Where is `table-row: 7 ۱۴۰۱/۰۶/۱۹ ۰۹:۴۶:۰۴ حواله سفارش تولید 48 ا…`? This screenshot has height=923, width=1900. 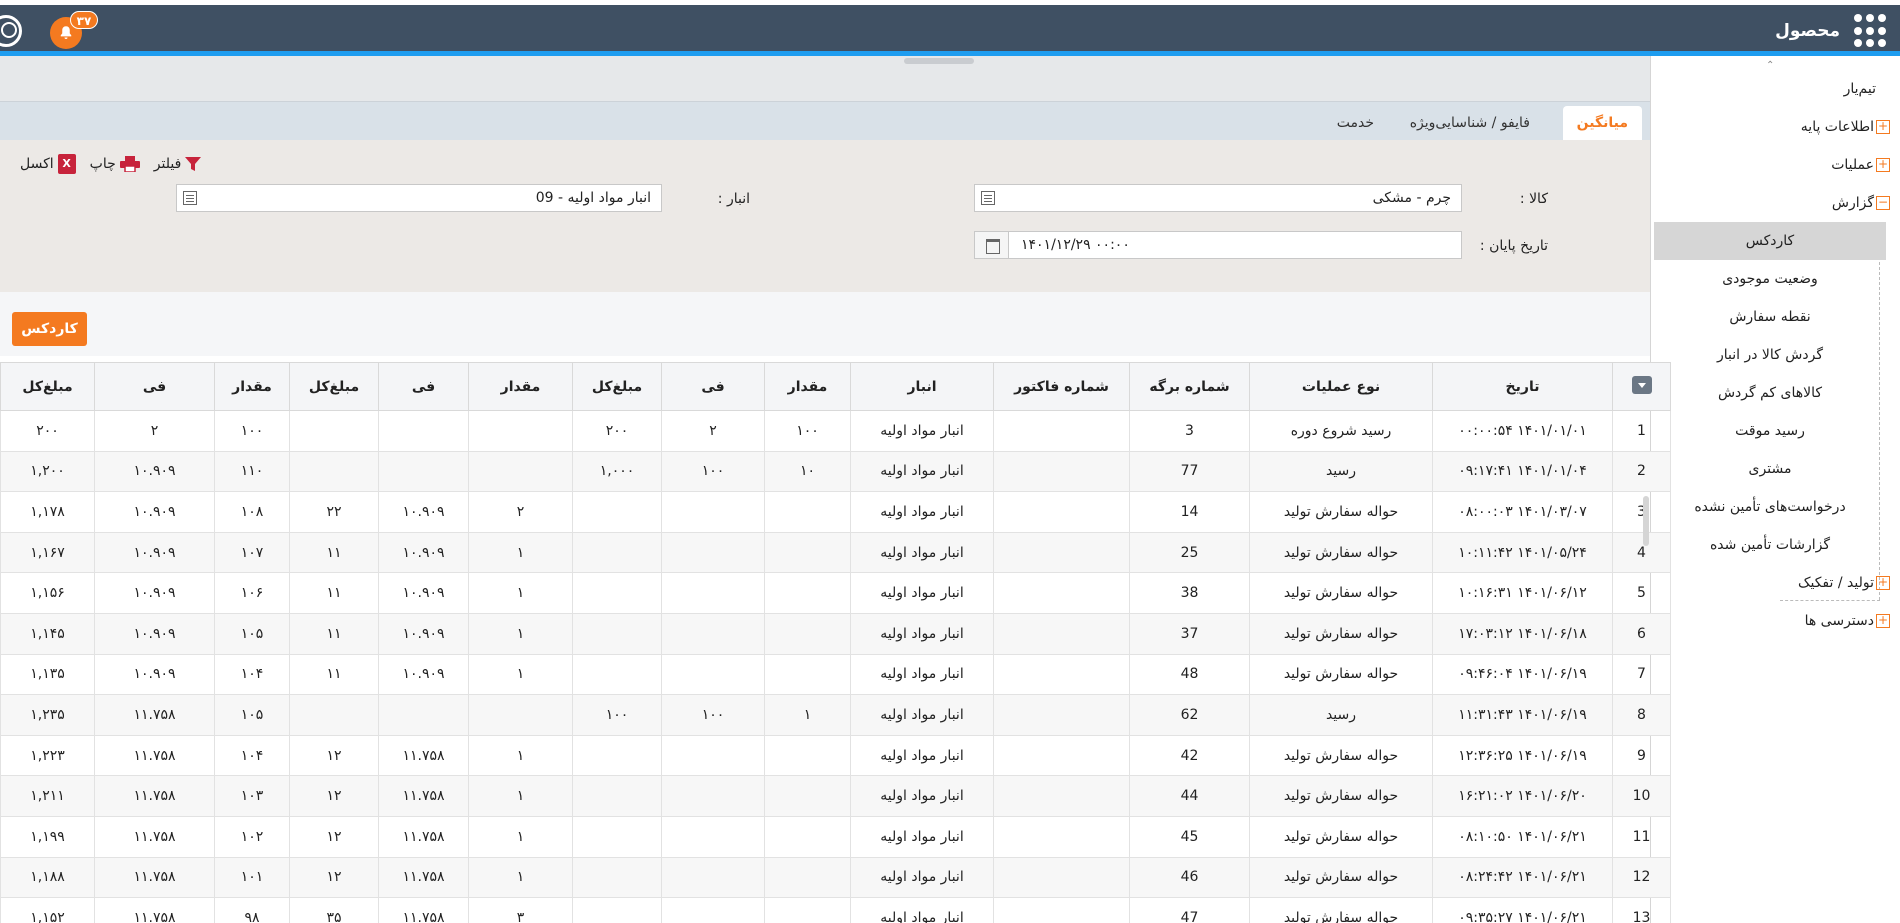
table-row: 7 ۱۴۰۱/۰۶/۱۹ ۰۹:۴۶:۰۴ حواله سفارش تولید 48 ا… is located at coordinates (835, 674).